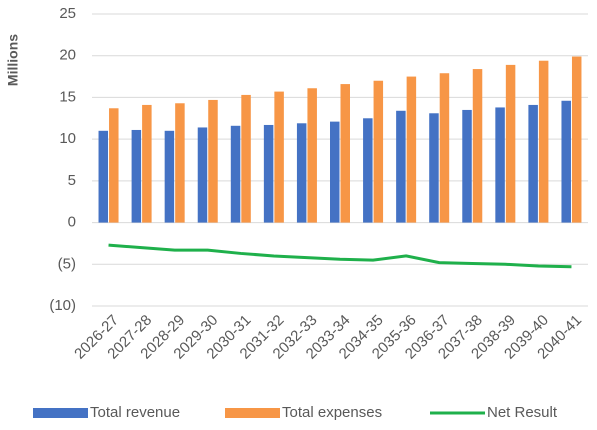 The image size is (597, 430). I want to click on y-tick-label: 15, so click(67, 96).